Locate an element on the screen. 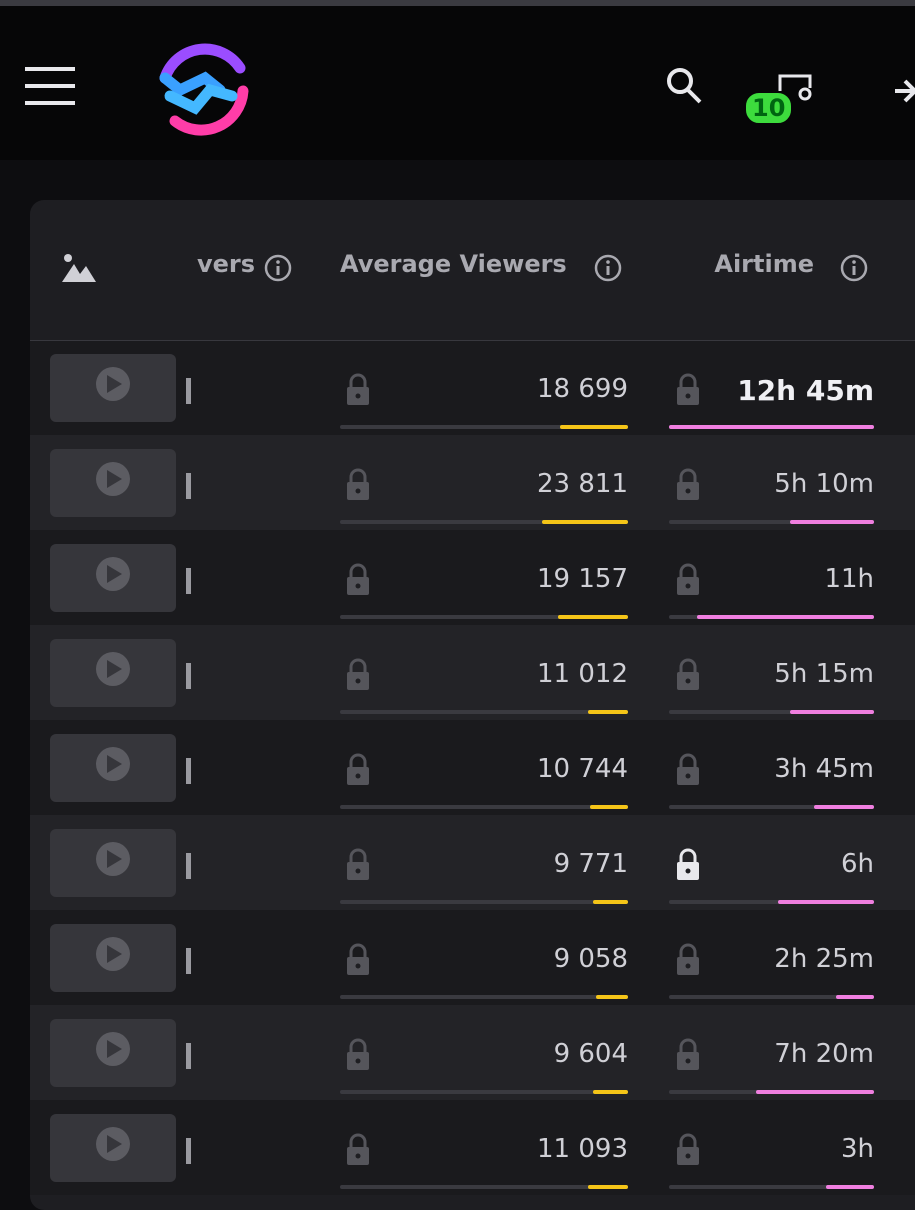 The width and height of the screenshot is (915, 1210). cell-value: 6h is located at coordinates (857, 864).